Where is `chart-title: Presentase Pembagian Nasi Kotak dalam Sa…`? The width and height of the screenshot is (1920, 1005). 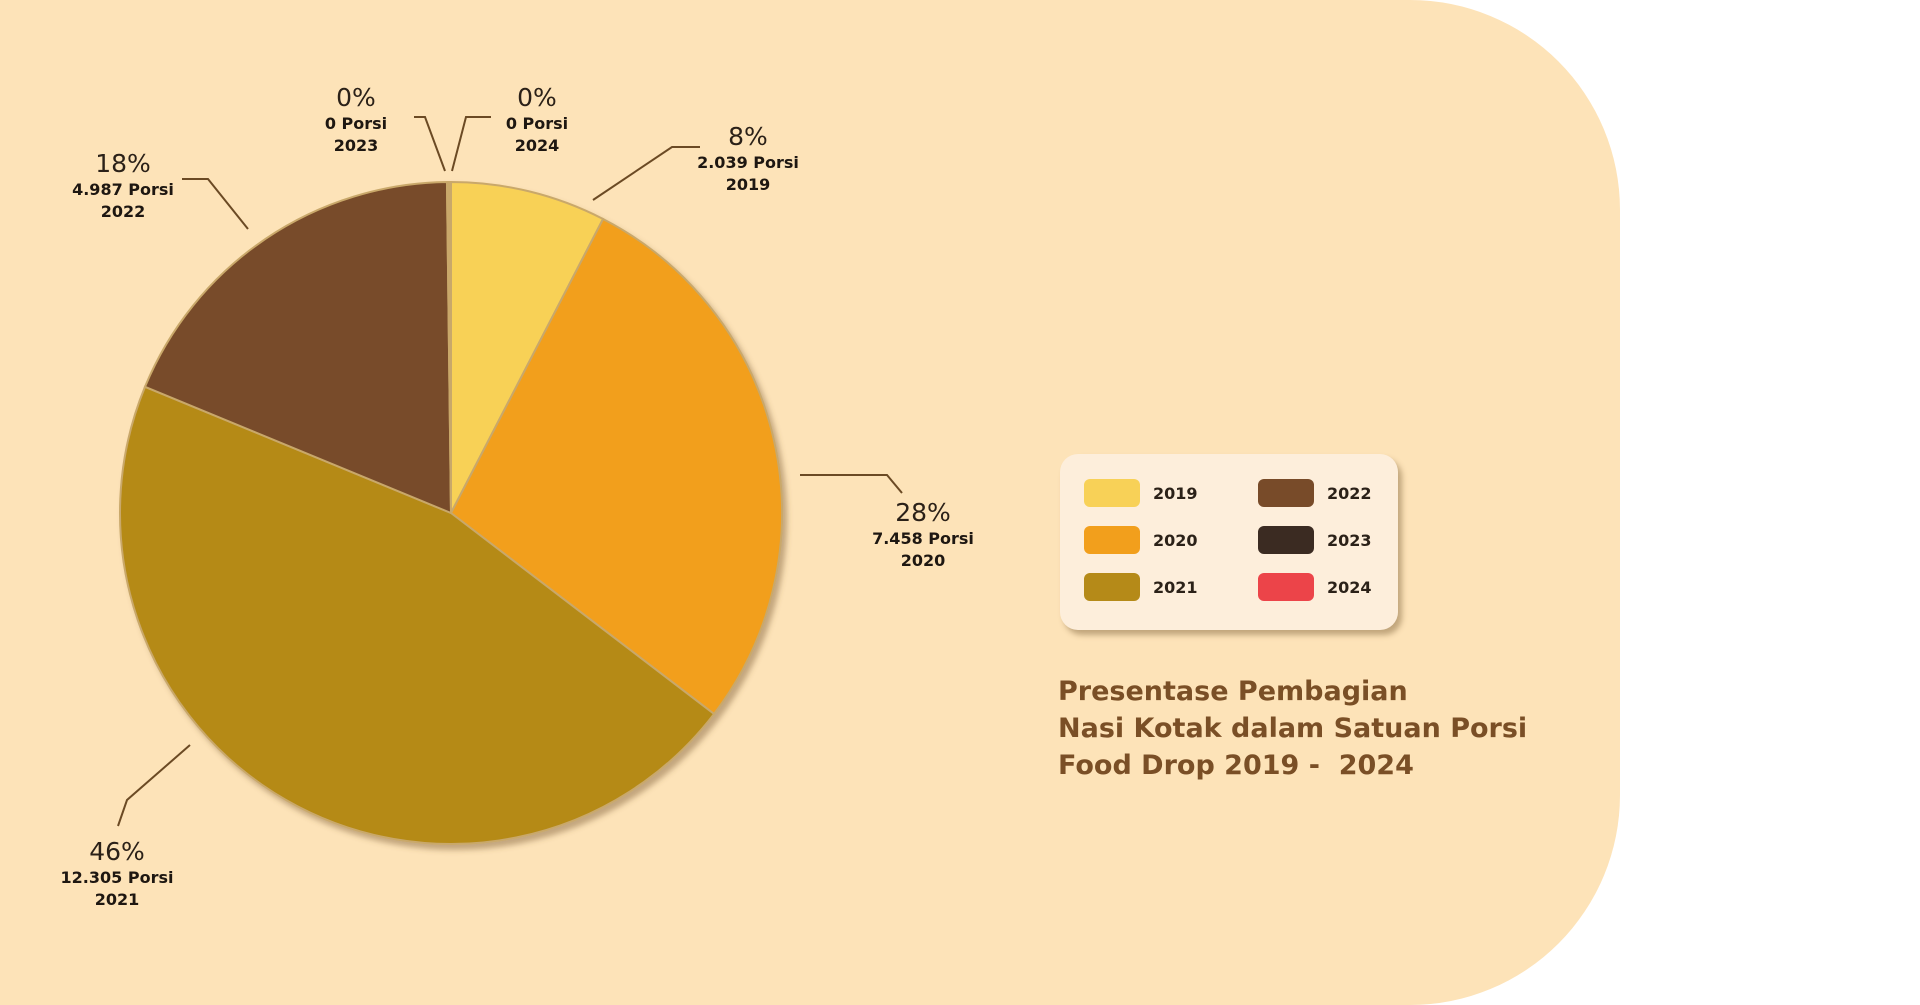
chart-title: Presentase Pembagian Nasi Kotak dalam Sa… is located at coordinates (1318, 728).